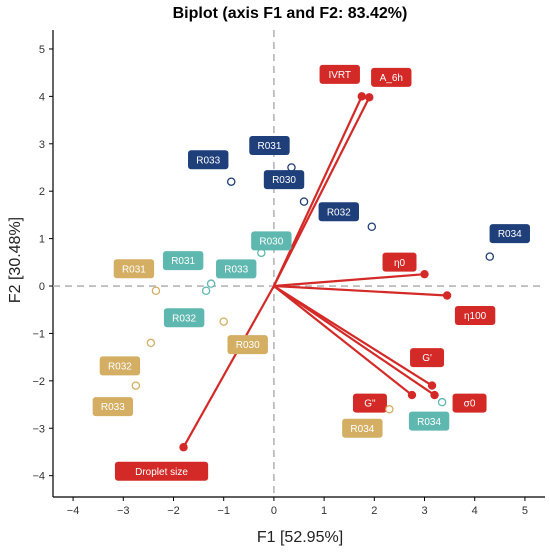 This screenshot has height=553, width=550. What do you see at coordinates (475, 511) in the screenshot?
I see `x-tick-label: 4` at bounding box center [475, 511].